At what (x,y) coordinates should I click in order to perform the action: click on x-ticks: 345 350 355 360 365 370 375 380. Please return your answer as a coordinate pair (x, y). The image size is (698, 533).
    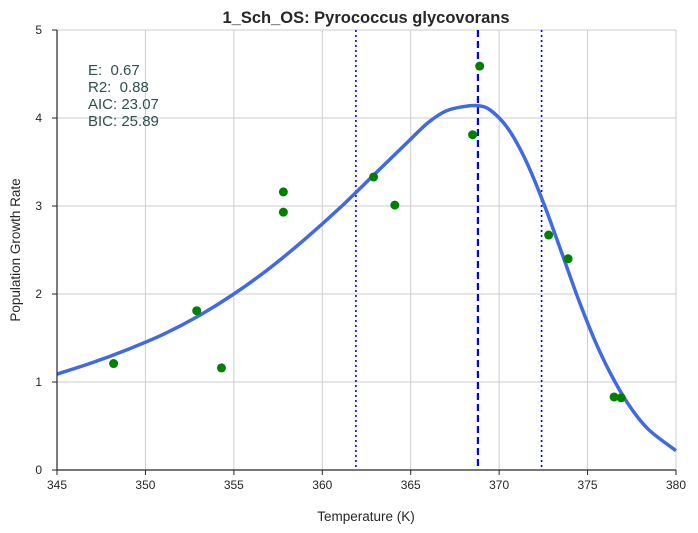
    Looking at the image, I should click on (366, 481).